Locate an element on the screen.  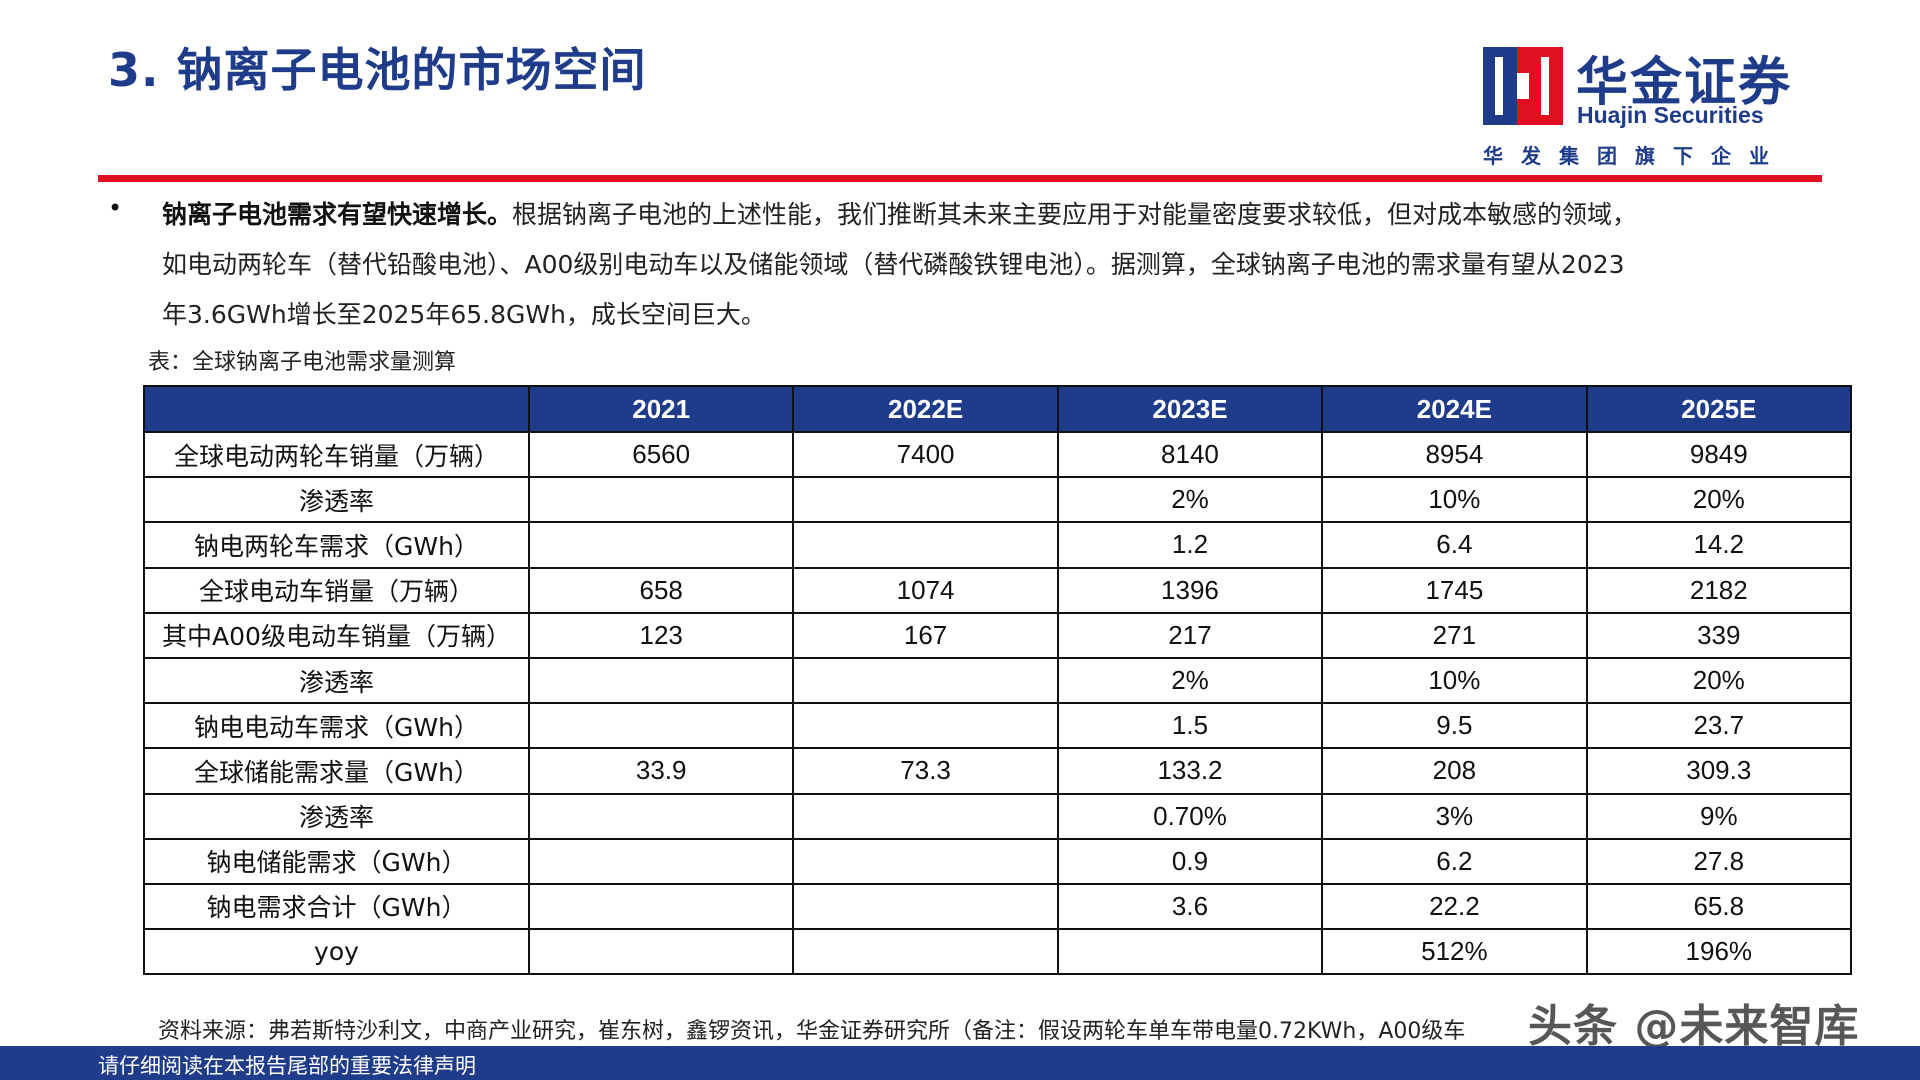
footer-bar: 请仔细阅读在本报告尾部的重要法律声明 is located at coordinates (960, 1063).